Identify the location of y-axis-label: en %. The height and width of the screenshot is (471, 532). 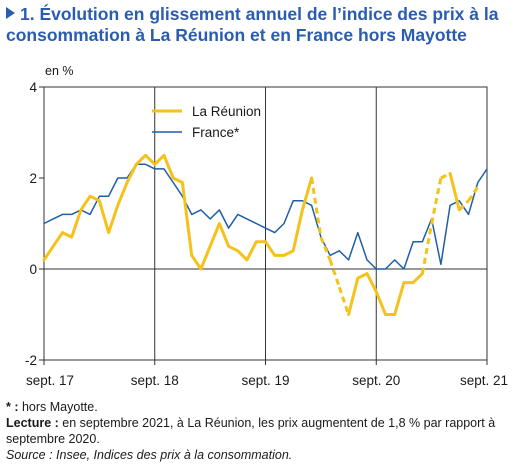
(59, 71).